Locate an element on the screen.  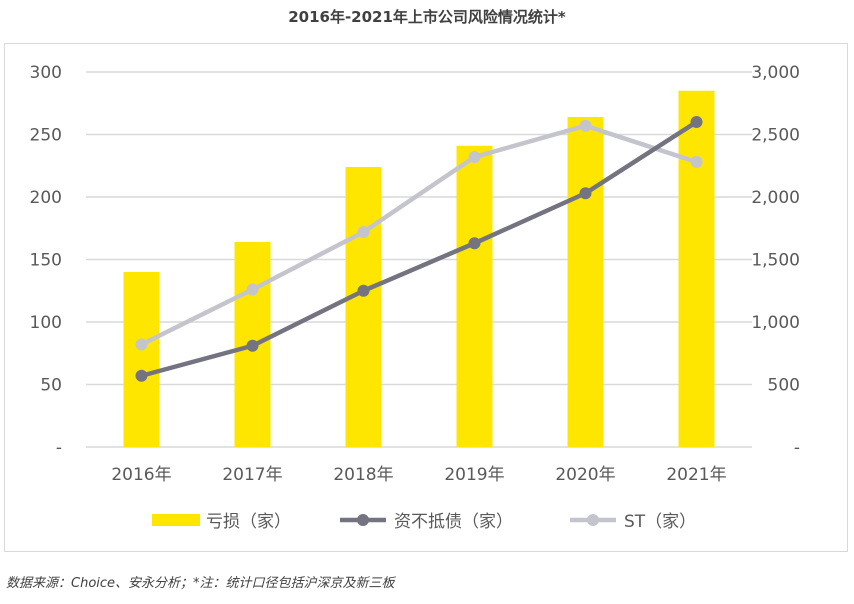
legend-swatch-bar is located at coordinates (176, 520).